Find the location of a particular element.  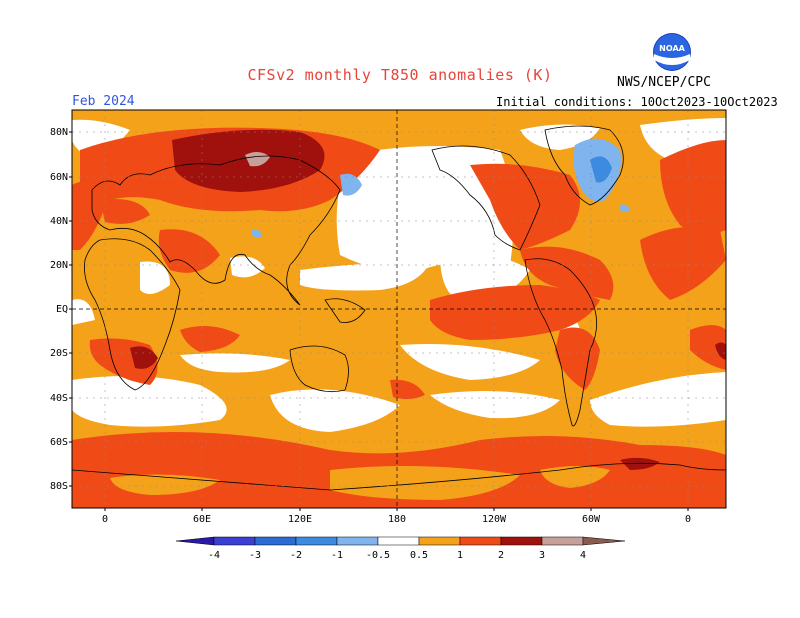

longitude-labels: 0 60E 120E 180 120W 60W 0 is located at coordinates (396, 519).